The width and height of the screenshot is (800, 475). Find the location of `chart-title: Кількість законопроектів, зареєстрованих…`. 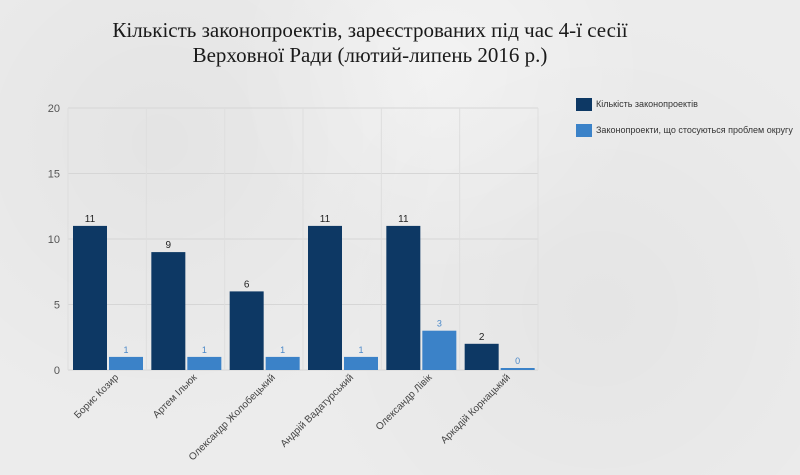

chart-title: Кількість законопроектів, зареєстрованих… is located at coordinates (370, 43).